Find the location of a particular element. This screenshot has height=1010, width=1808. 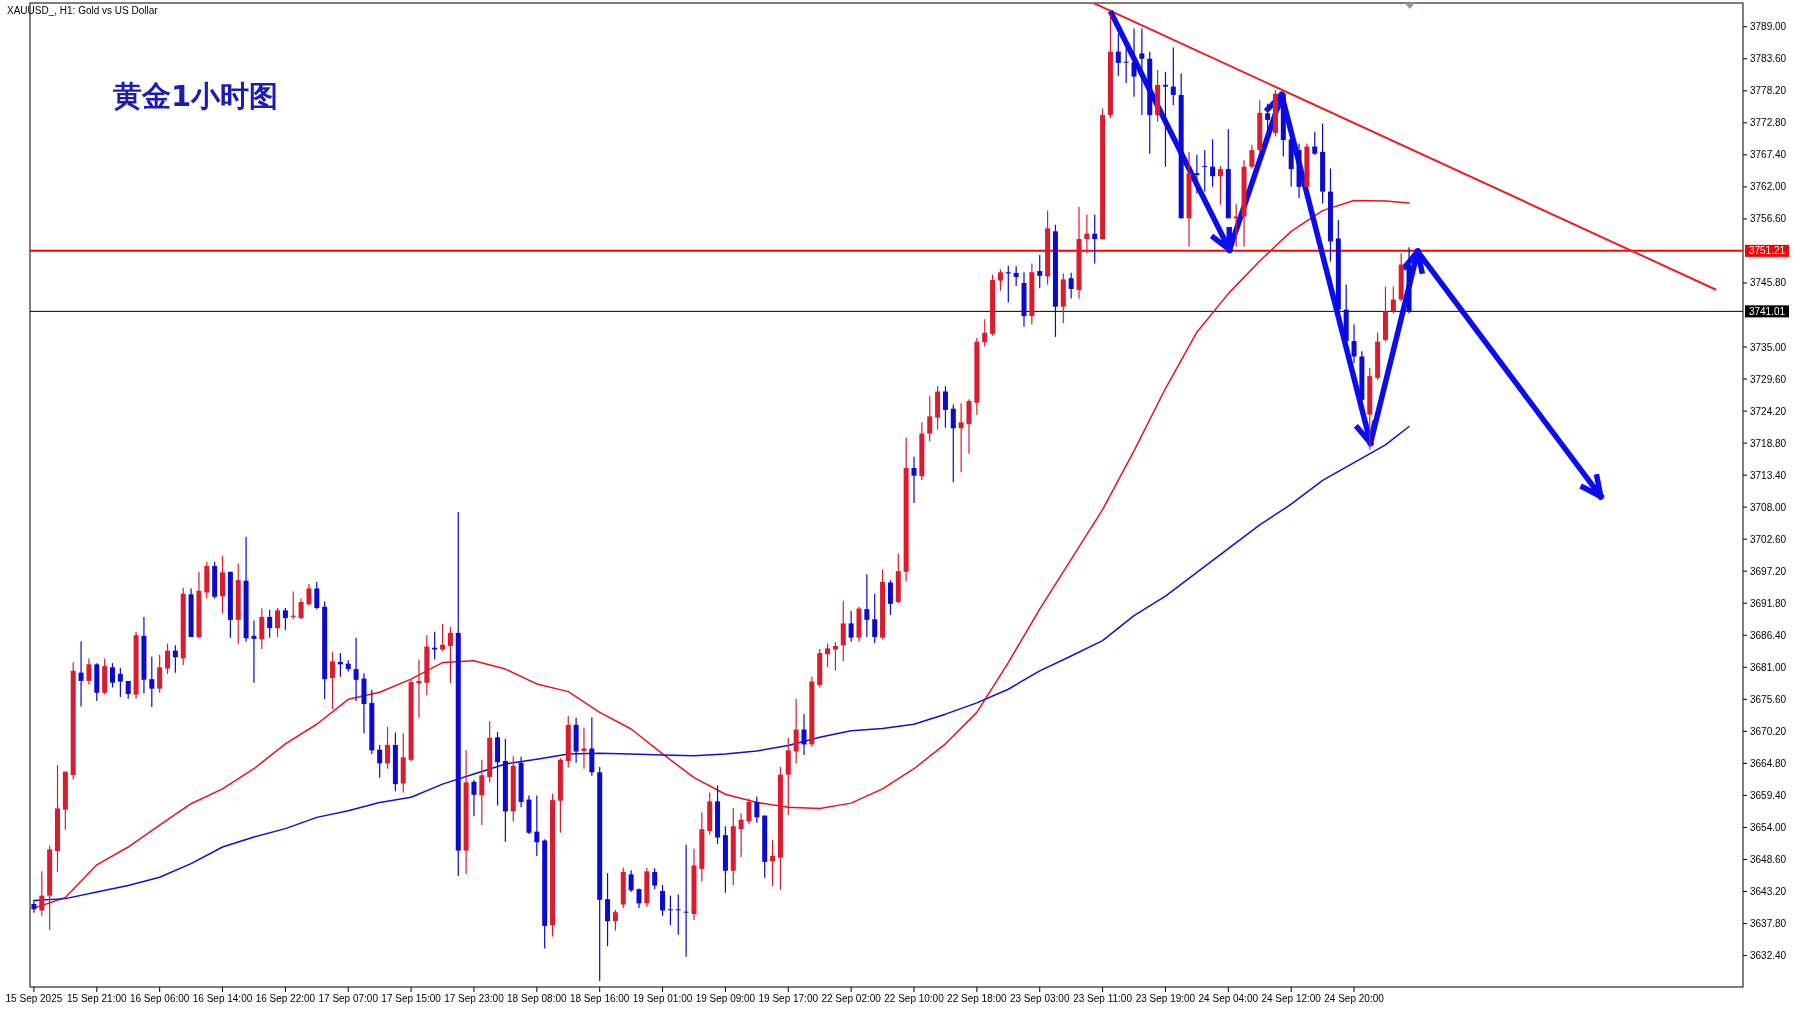

y-tick-label: 3702.60 is located at coordinates (1768, 539).